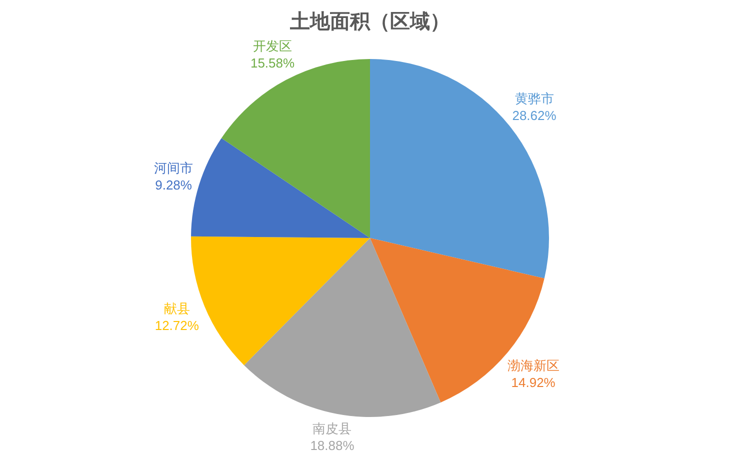  Describe the element at coordinates (534, 98) in the screenshot. I see `slice-label: 黄骅市` at that location.